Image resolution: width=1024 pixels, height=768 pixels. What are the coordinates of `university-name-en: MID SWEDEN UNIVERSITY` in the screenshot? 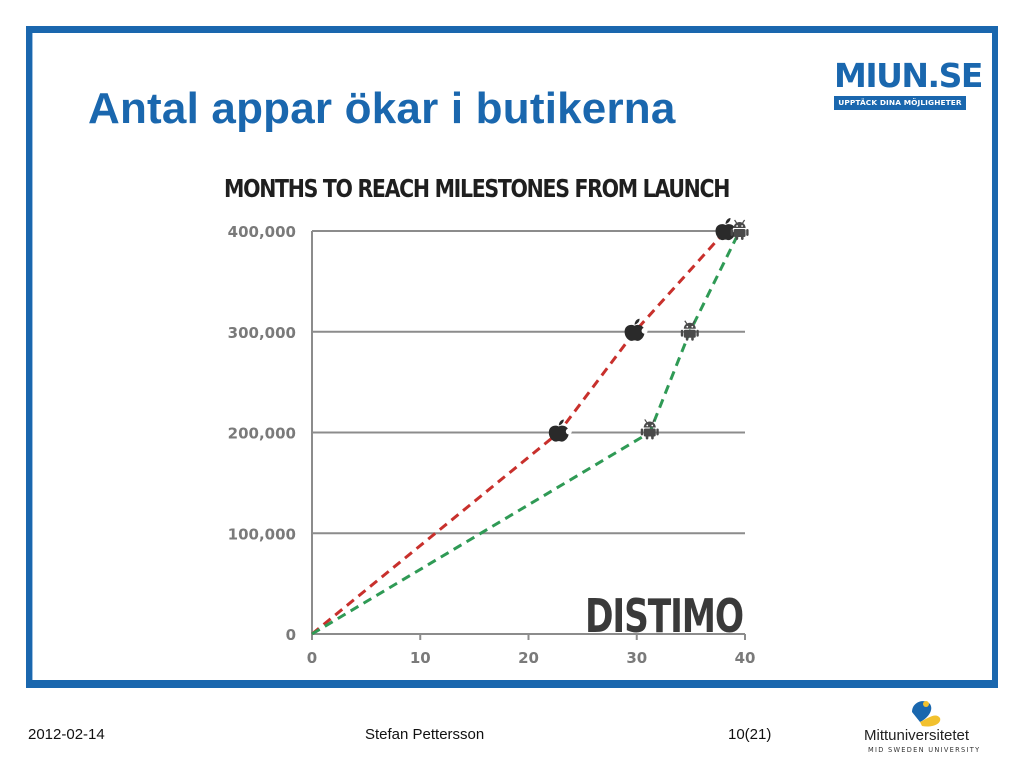 It's located at (924, 750).